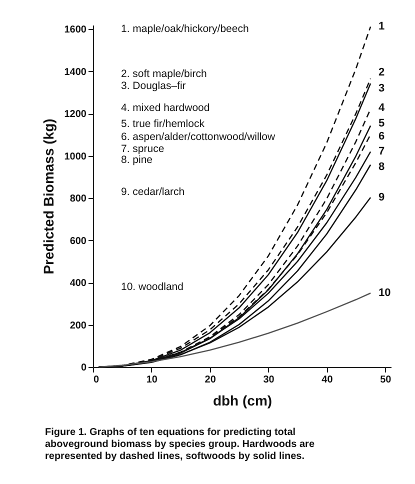 Image resolution: width=415 pixels, height=484 pixels. Describe the element at coordinates (381, 72) in the screenshot. I see `series-label: 2` at that location.